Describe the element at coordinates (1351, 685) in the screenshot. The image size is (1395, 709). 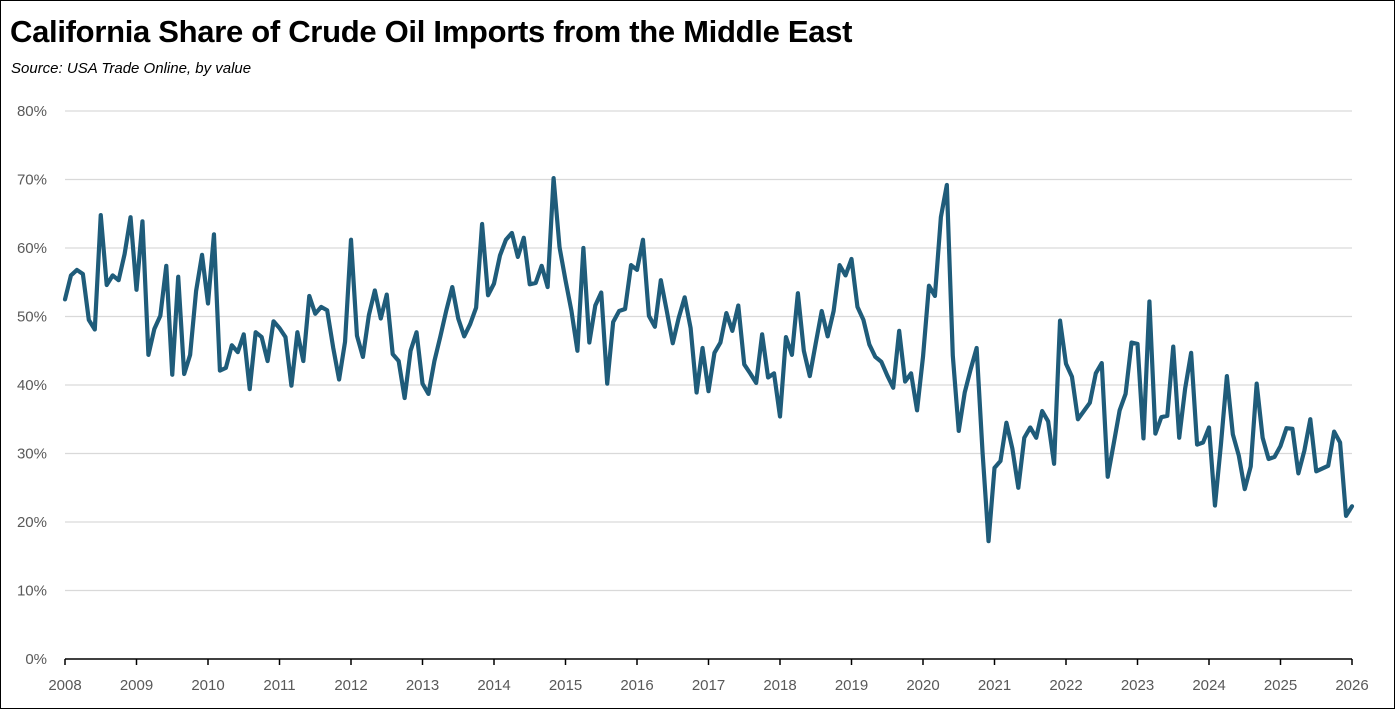
I see `x-tick-label: 2026` at that location.